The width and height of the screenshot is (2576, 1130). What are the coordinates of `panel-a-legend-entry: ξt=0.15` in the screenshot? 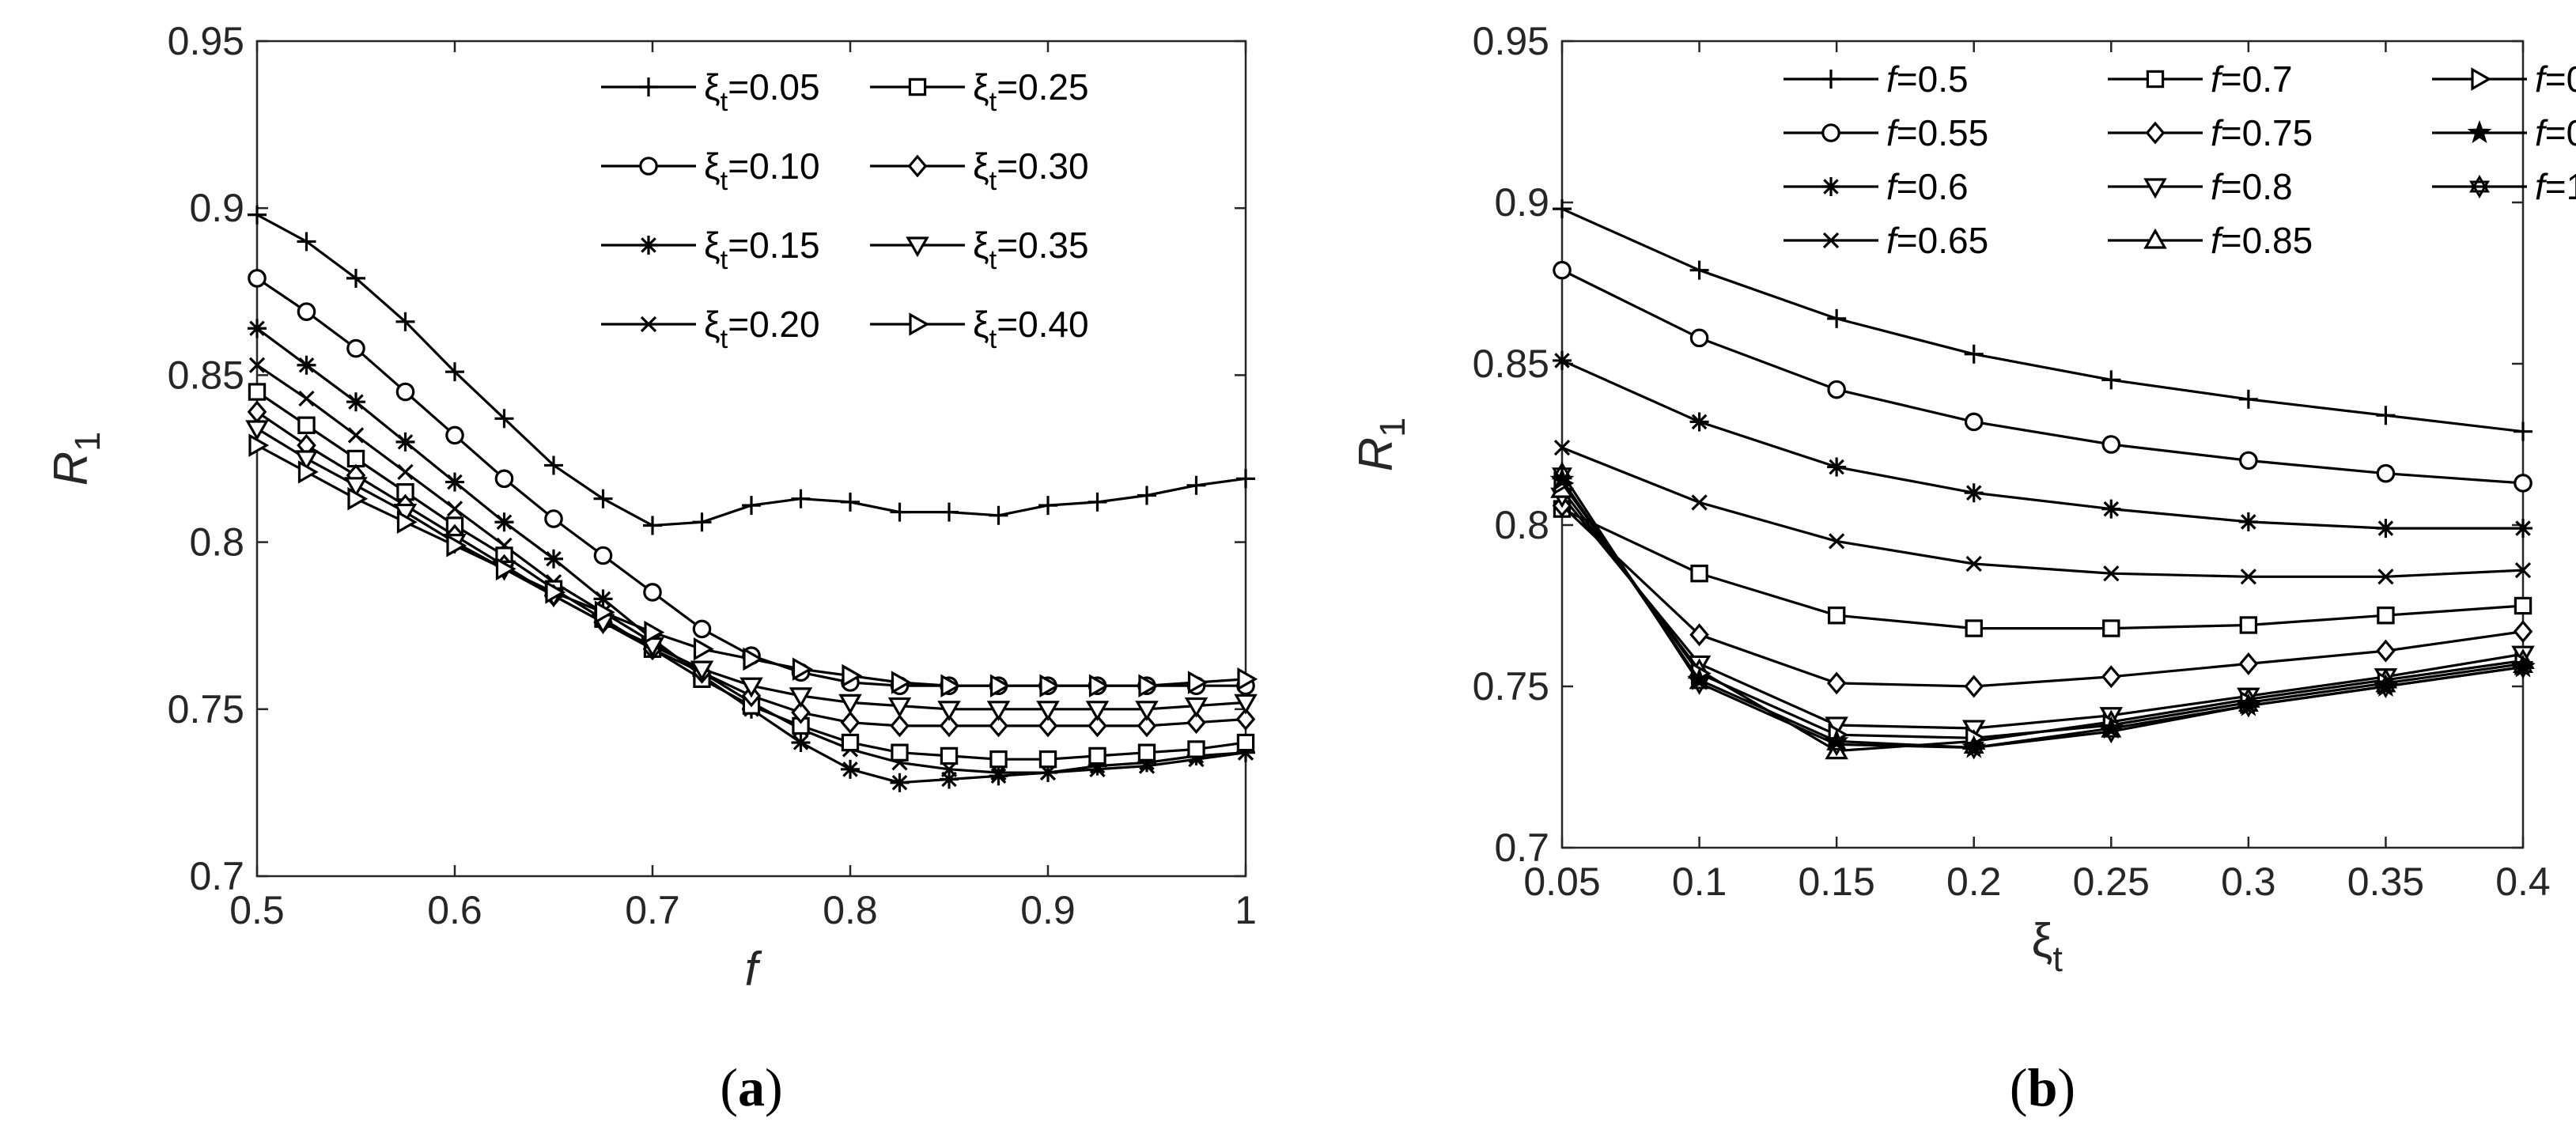 It's located at (711, 250).